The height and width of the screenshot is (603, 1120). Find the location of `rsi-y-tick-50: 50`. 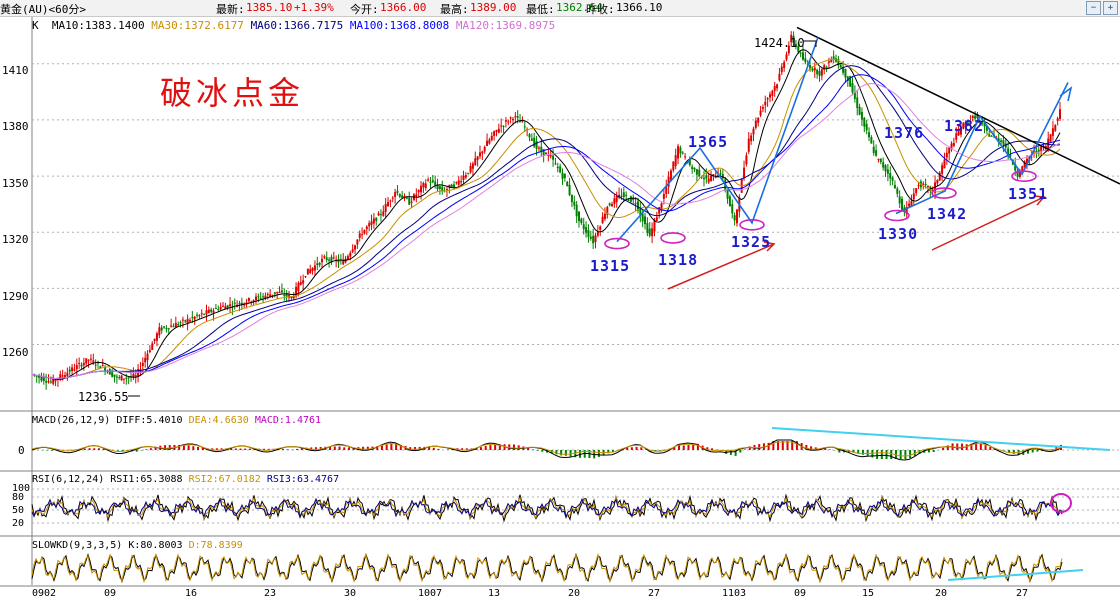

rsi-y-tick-50: 50 is located at coordinates (18, 510).